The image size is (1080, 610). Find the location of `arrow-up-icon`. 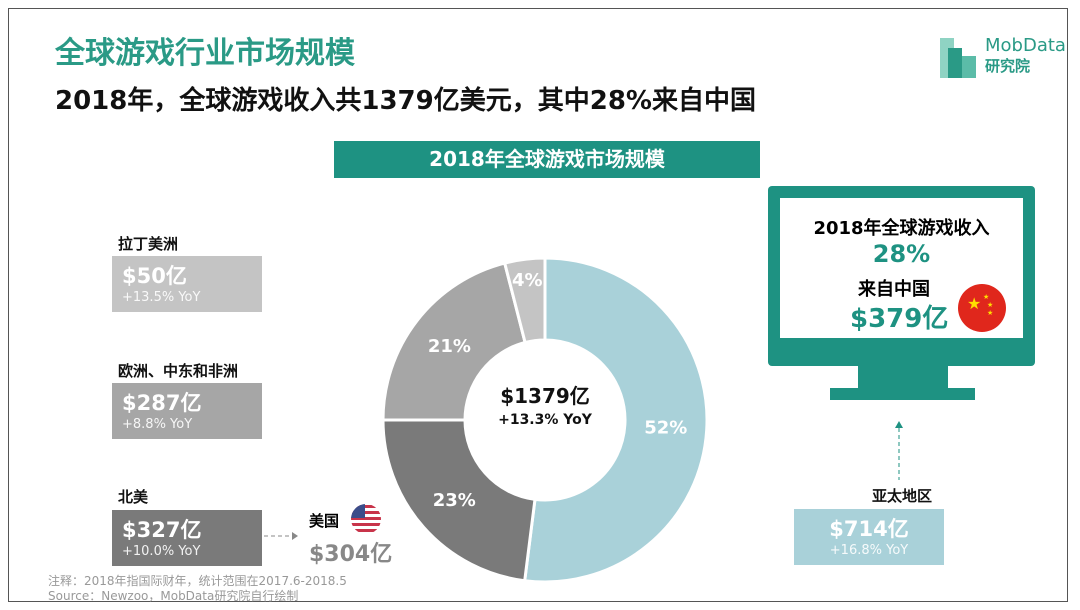

arrow-up-icon is located at coordinates (899, 450).